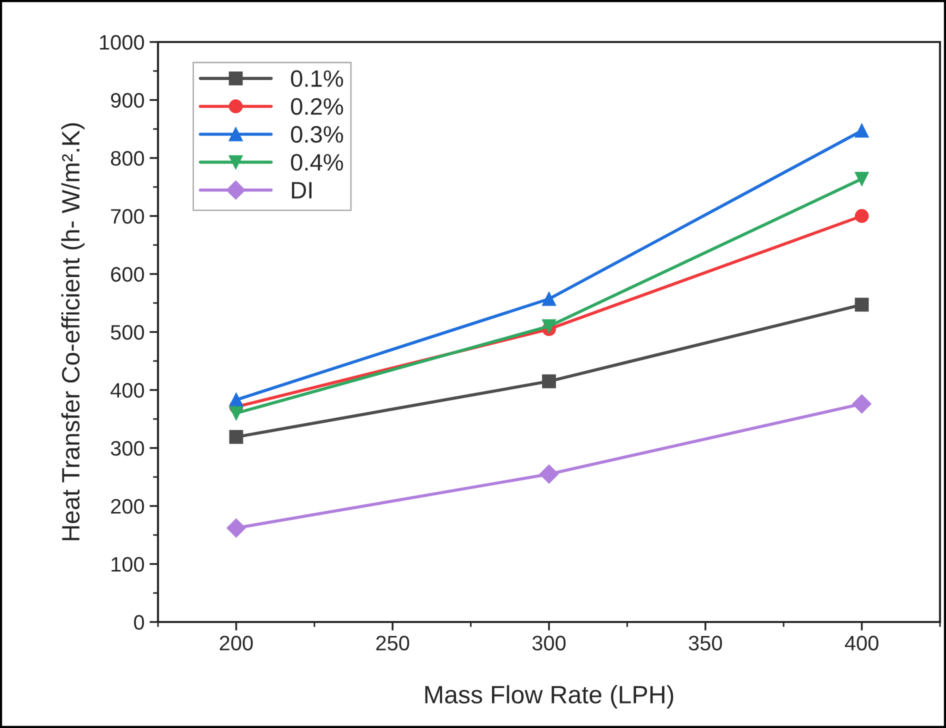 This screenshot has height=728, width=946. Describe the element at coordinates (549, 643) in the screenshot. I see `x-tick-label: 300` at that location.